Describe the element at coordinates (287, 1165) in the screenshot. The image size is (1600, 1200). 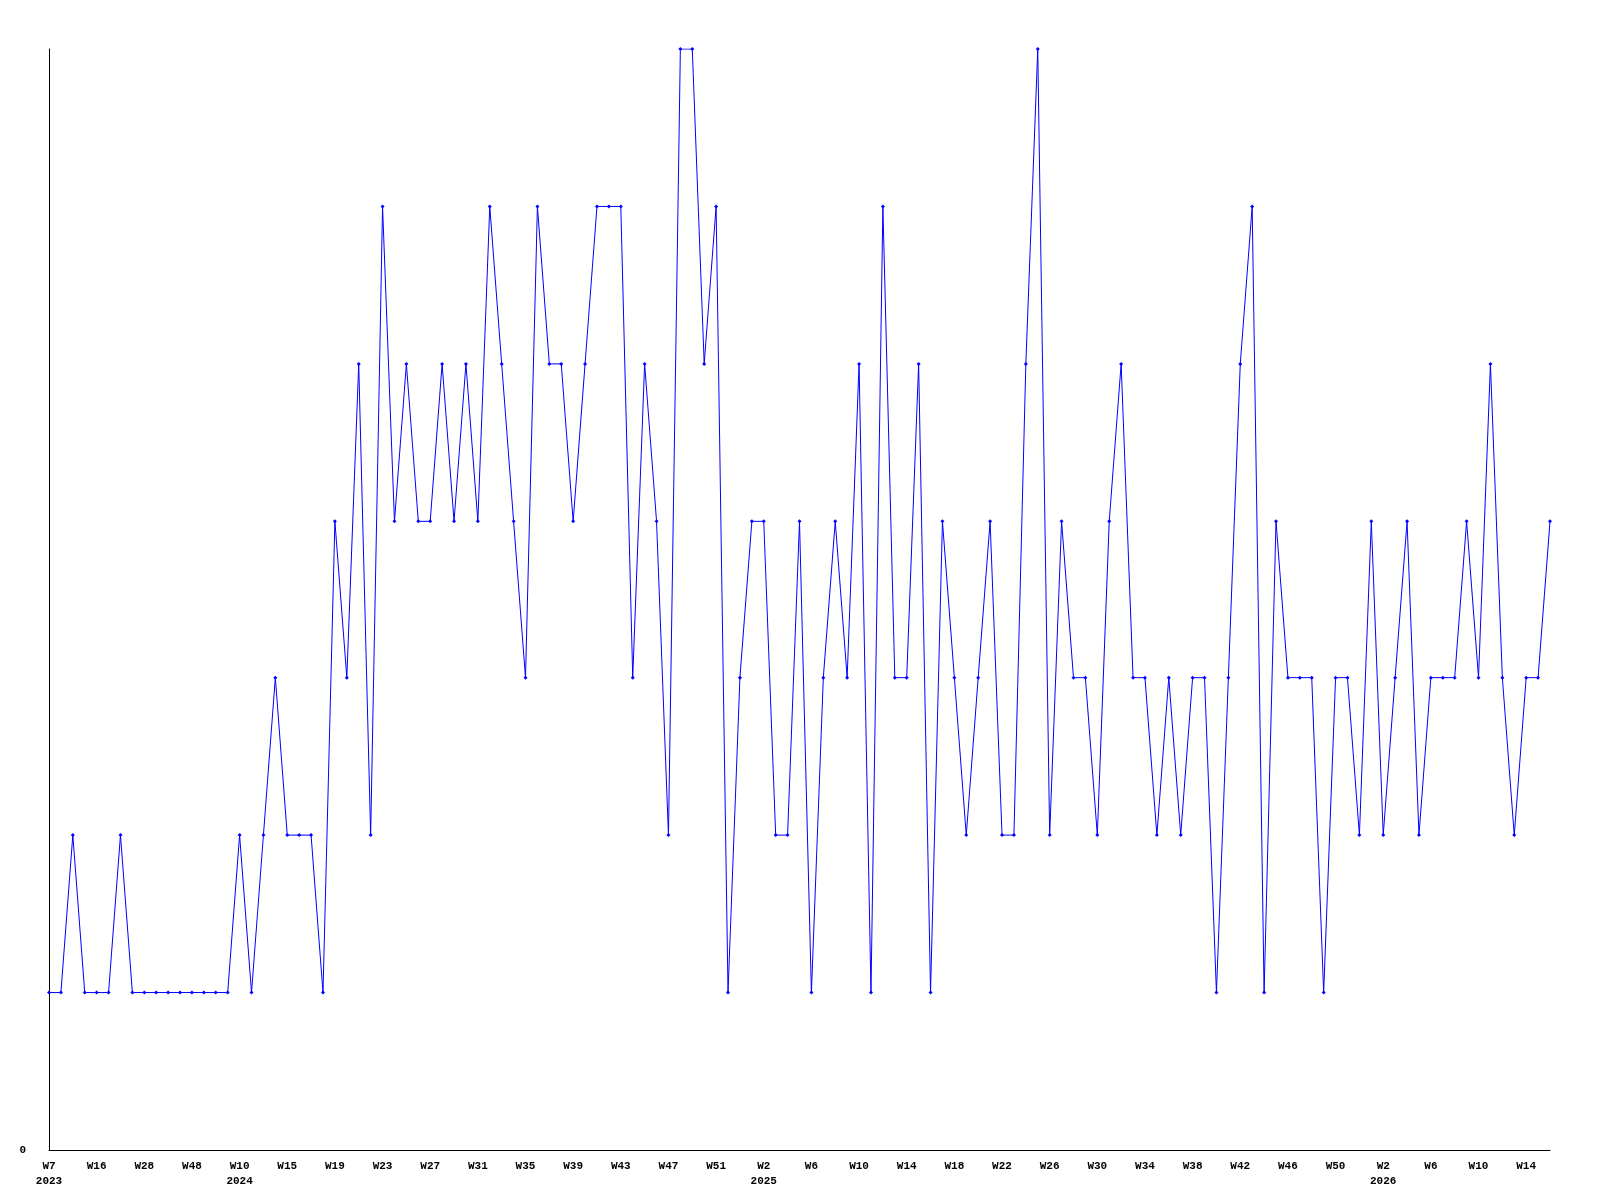
I see `x-tick-label: W15` at that location.